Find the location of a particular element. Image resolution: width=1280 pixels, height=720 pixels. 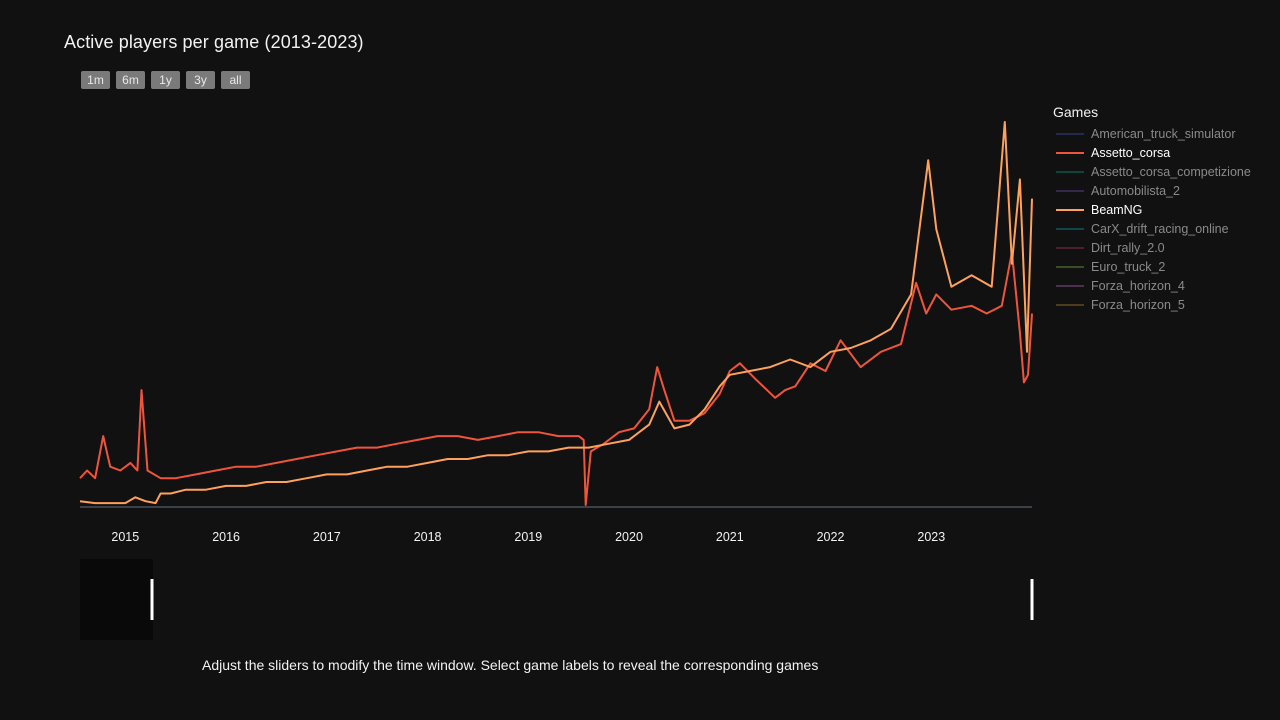

legend-label: Assetto_corsa_competizione is located at coordinates (1171, 171).